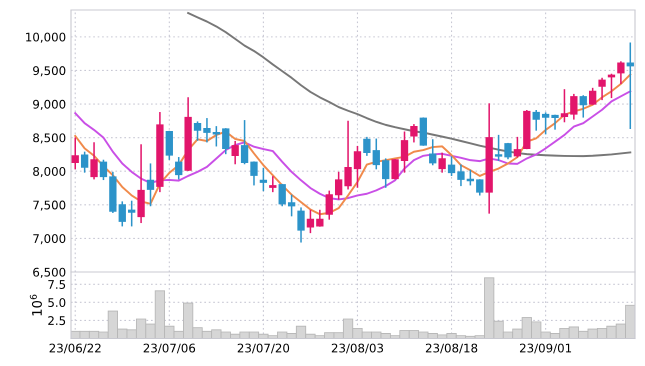  What do you see at coordinates (36, 305) in the screenshot?
I see `y-axis-title: 10$^{6}$` at bounding box center [36, 305].